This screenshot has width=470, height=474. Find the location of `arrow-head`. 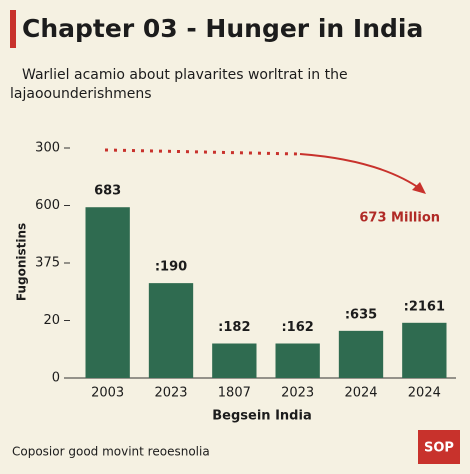

arrow-head is located at coordinates (419, 188).